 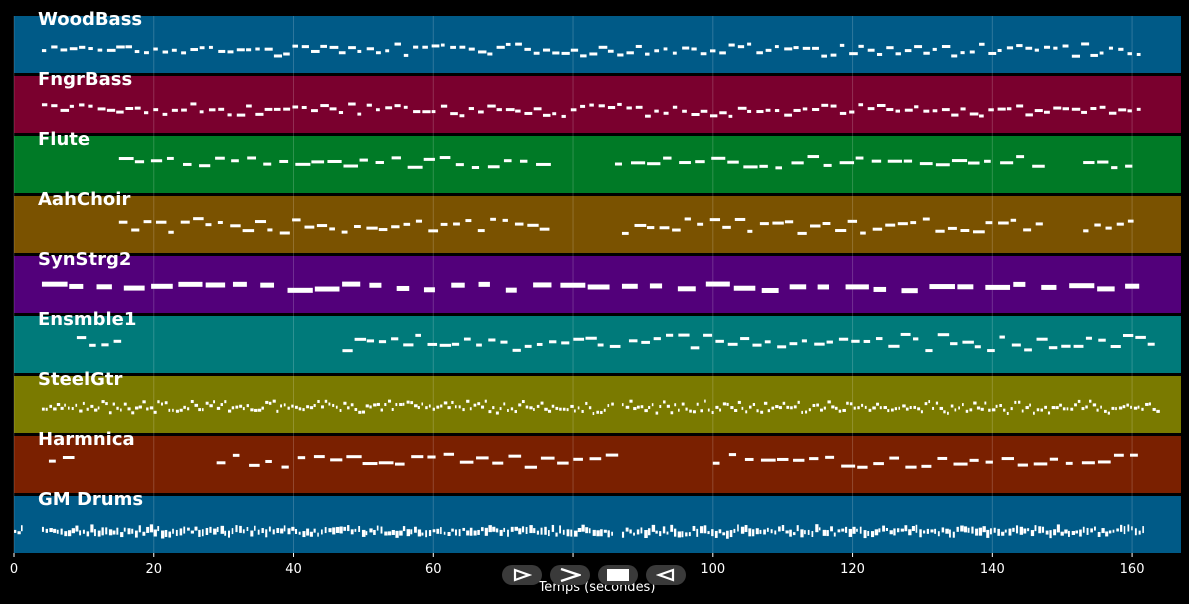 I want to click on x-tick-label: 160, so click(x=1132, y=569).